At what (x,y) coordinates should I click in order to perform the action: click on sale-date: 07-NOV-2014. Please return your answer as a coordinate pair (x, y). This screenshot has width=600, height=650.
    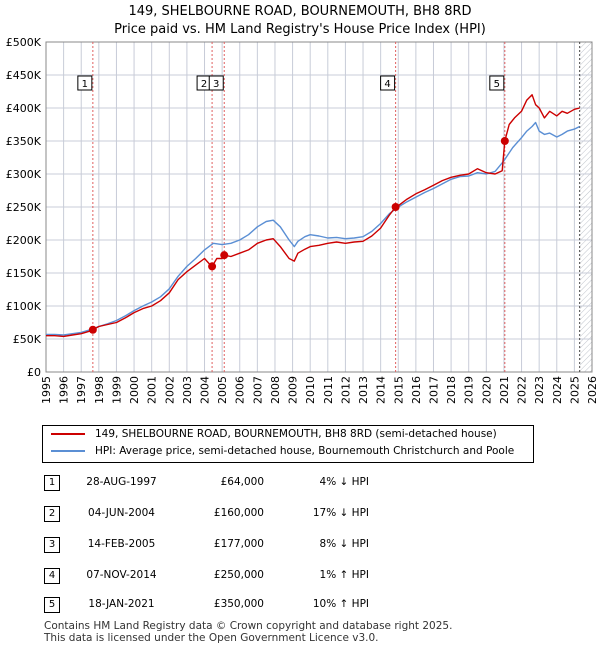
    Looking at the image, I should click on (121, 575).